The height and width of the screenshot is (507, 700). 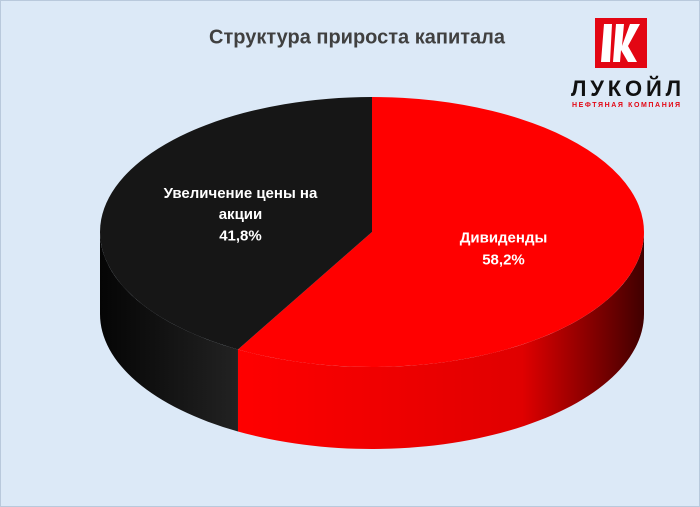 I want to click on logo-name: ЛУКОЙЛ, so click(x=626, y=88).